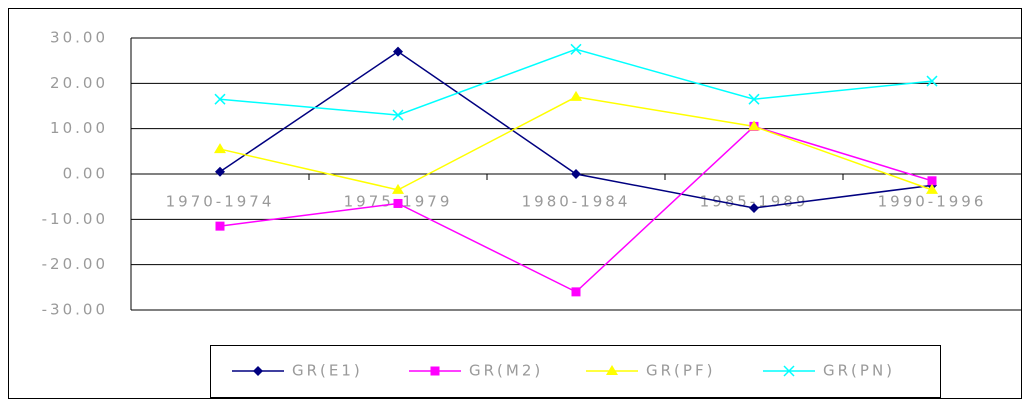 The image size is (1029, 404). Describe the element at coordinates (932, 202) in the screenshot. I see `x-tick-label: 1990-1996` at that location.